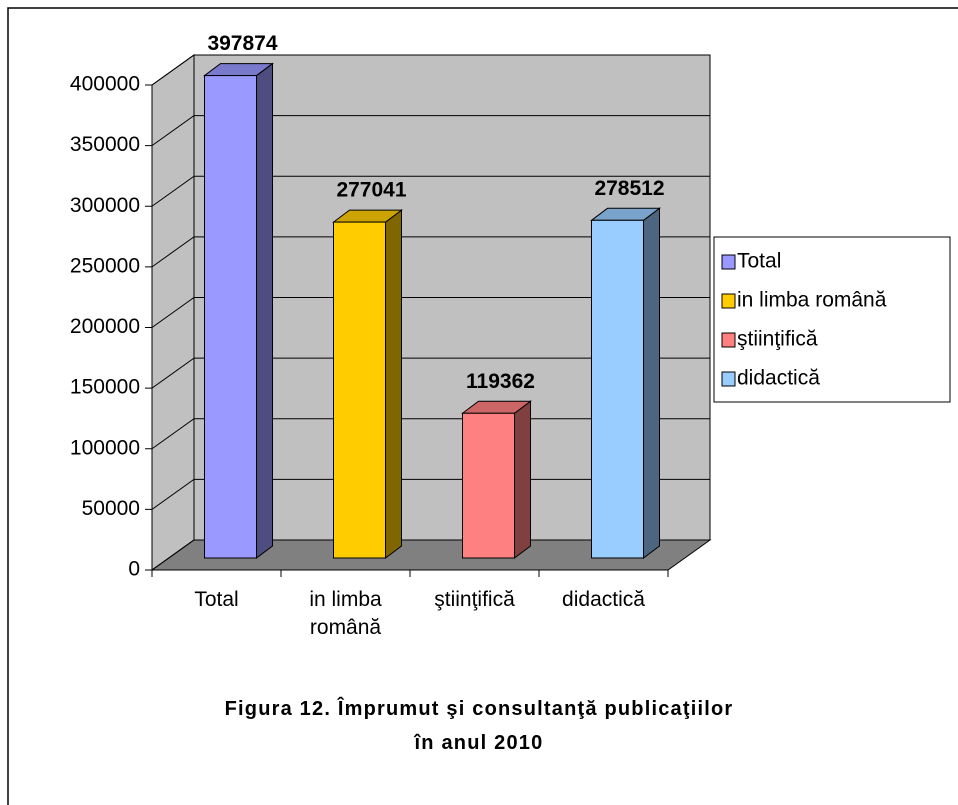 This screenshot has height=805, width=958. I want to click on y-tick-label: 0, so click(134, 569).